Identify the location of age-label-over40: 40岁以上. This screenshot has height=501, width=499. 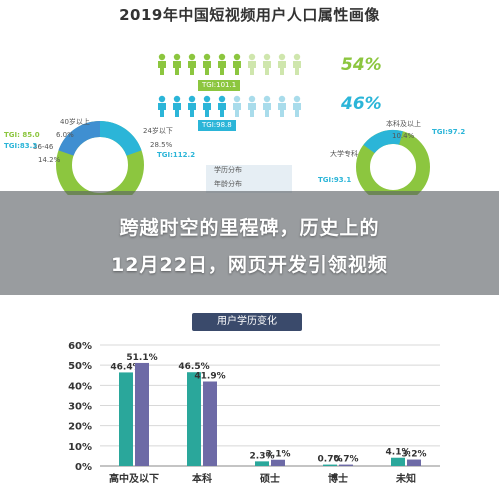
(75, 122).